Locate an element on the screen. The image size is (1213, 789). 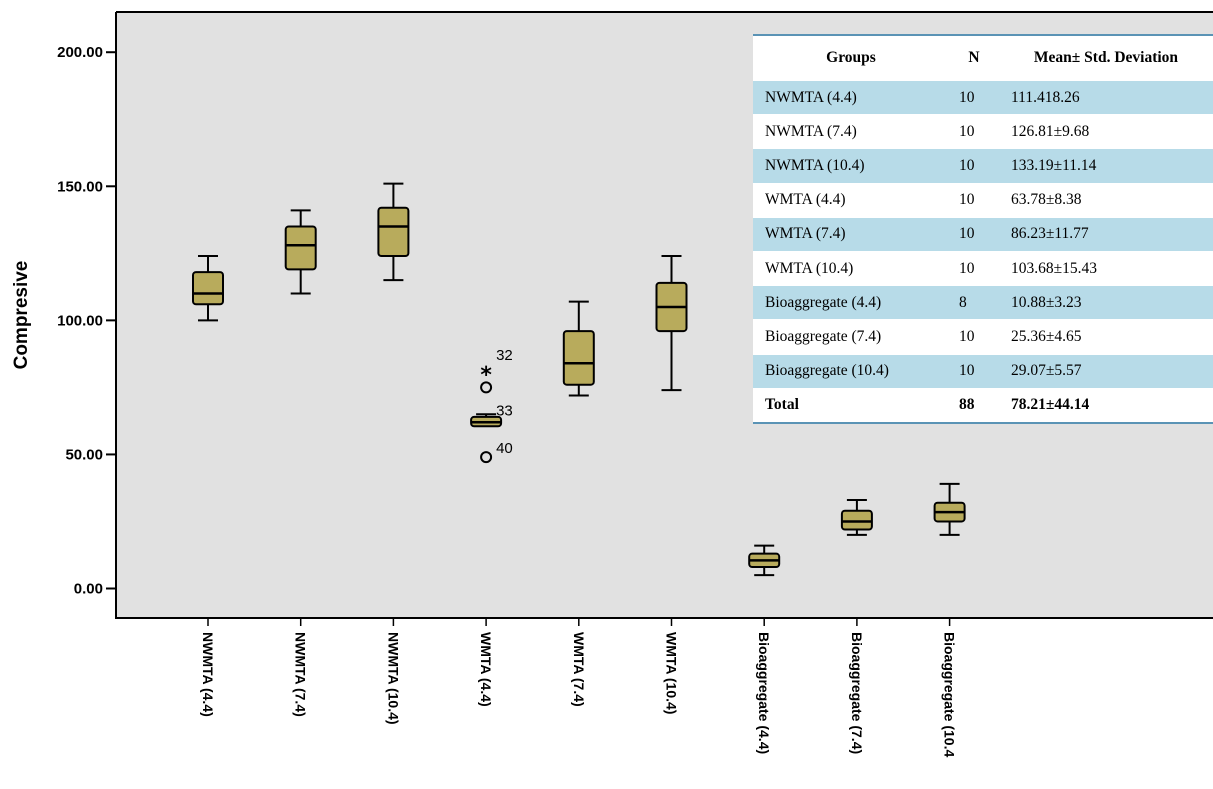
outlier-label: 33 is located at coordinates (504, 411).